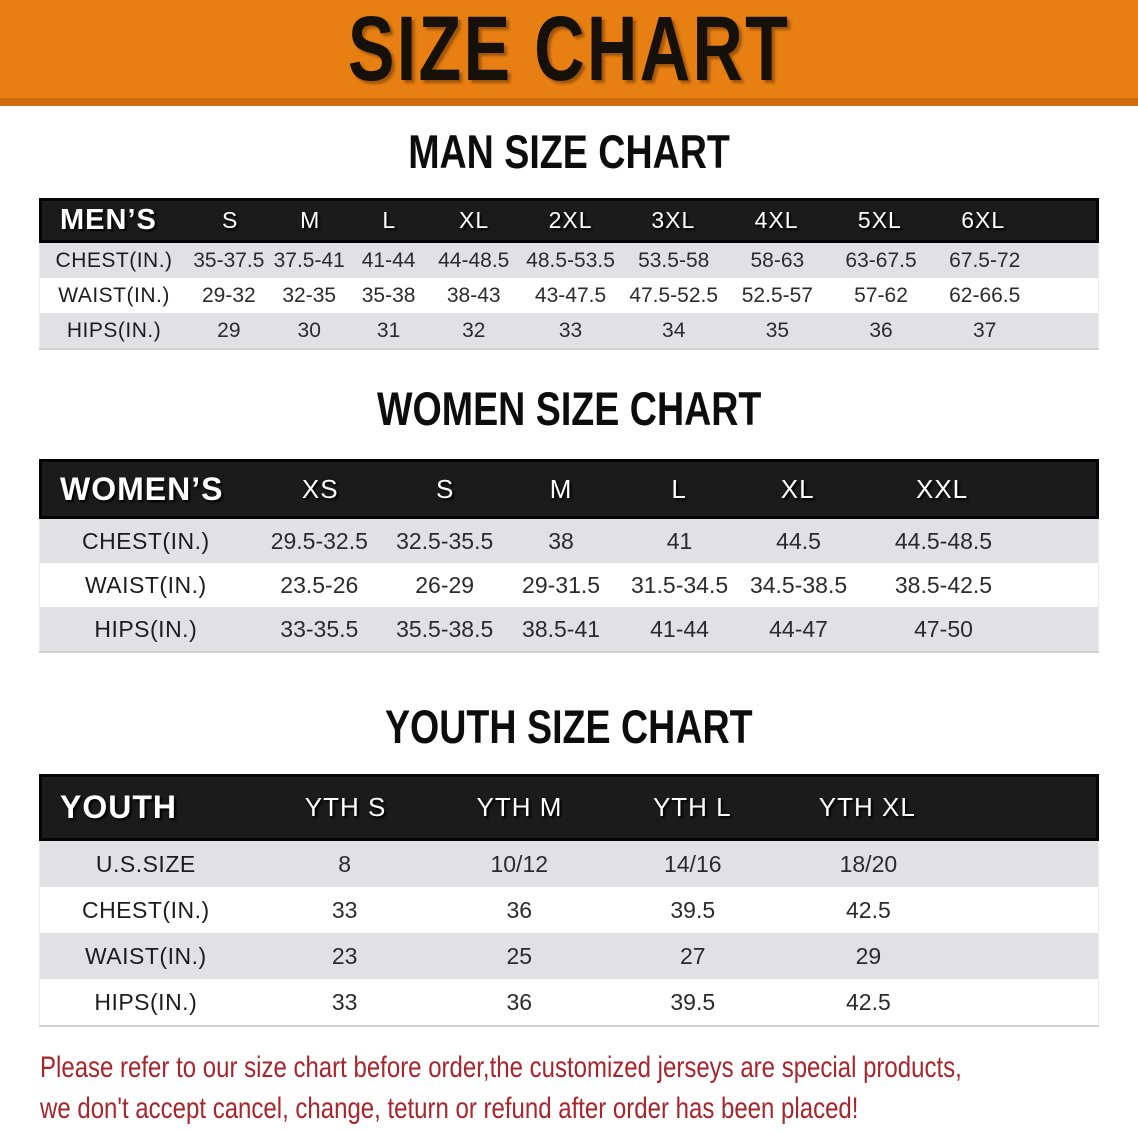 The width and height of the screenshot is (1138, 1132). Describe the element at coordinates (569, 807) in the screenshot. I see `youth-table-header-row: YOUTH YTH S YTH M YTH L YTH XL` at that location.